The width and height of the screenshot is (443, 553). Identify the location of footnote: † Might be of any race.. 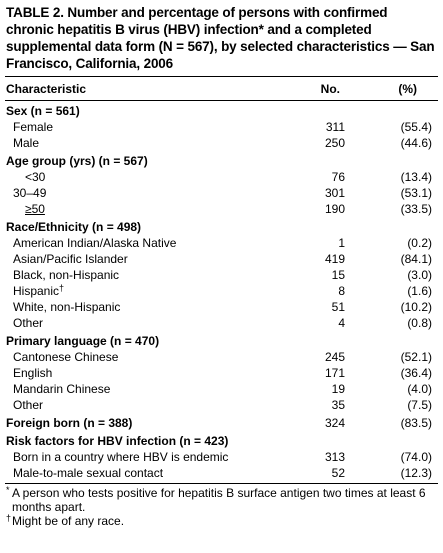
(221, 520).